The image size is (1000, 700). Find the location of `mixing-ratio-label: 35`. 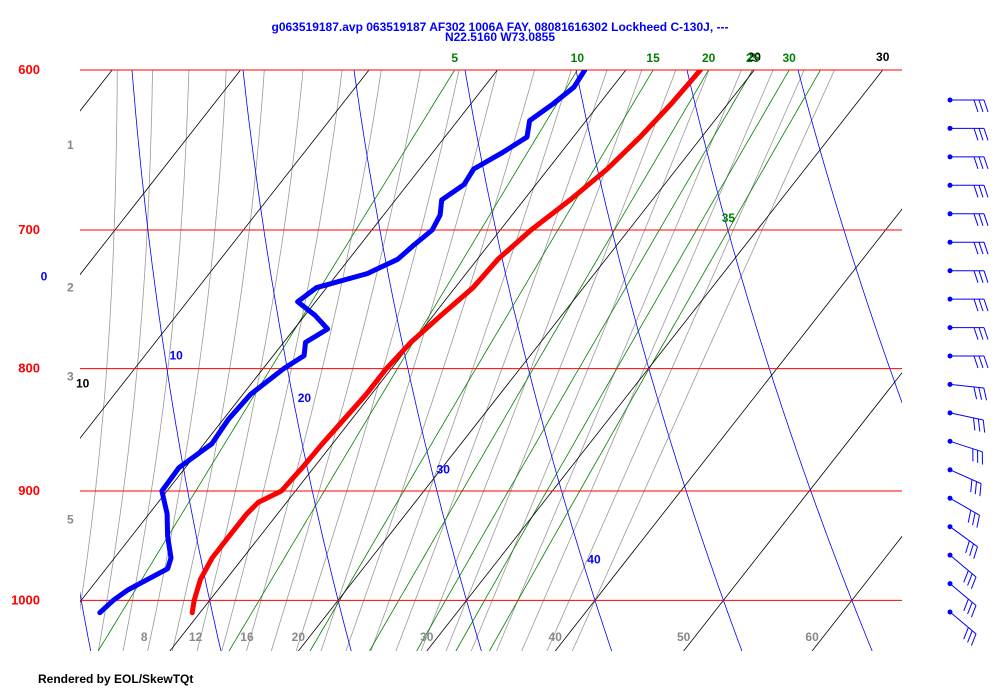

mixing-ratio-label: 35 is located at coordinates (729, 218).